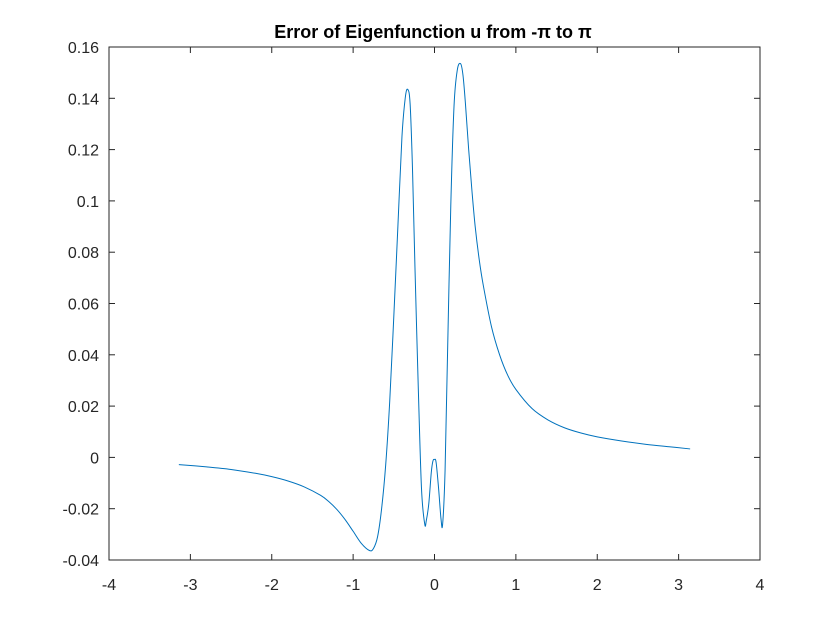  Describe the element at coordinates (515, 585) in the screenshot. I see `x-tick-label: 1` at that location.